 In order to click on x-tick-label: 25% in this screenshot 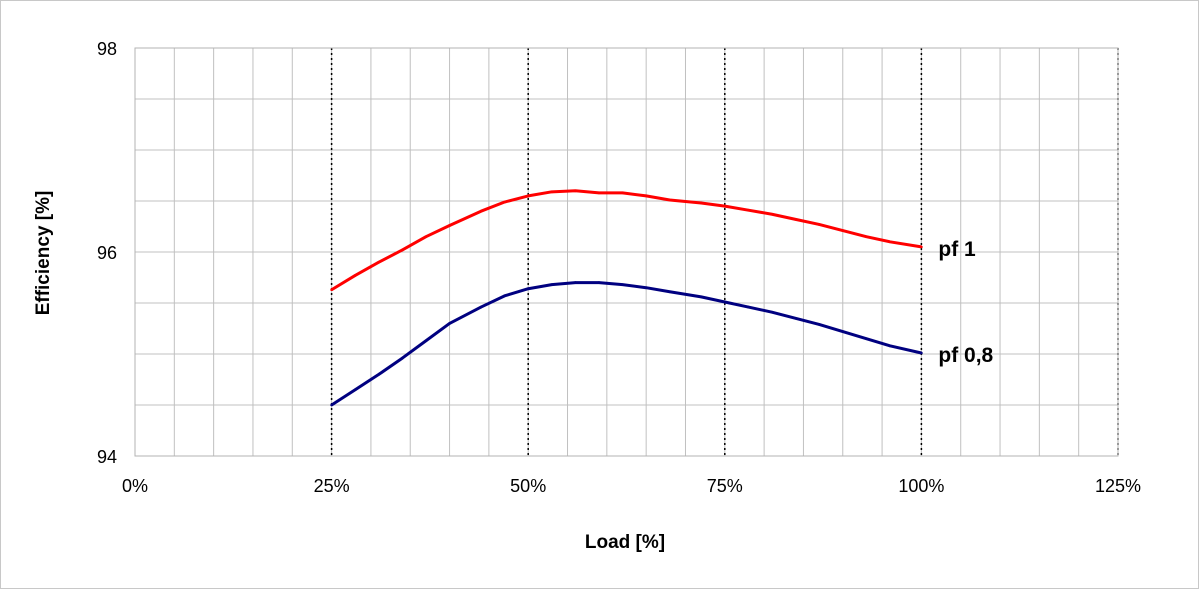, I will do `click(332, 486)`.